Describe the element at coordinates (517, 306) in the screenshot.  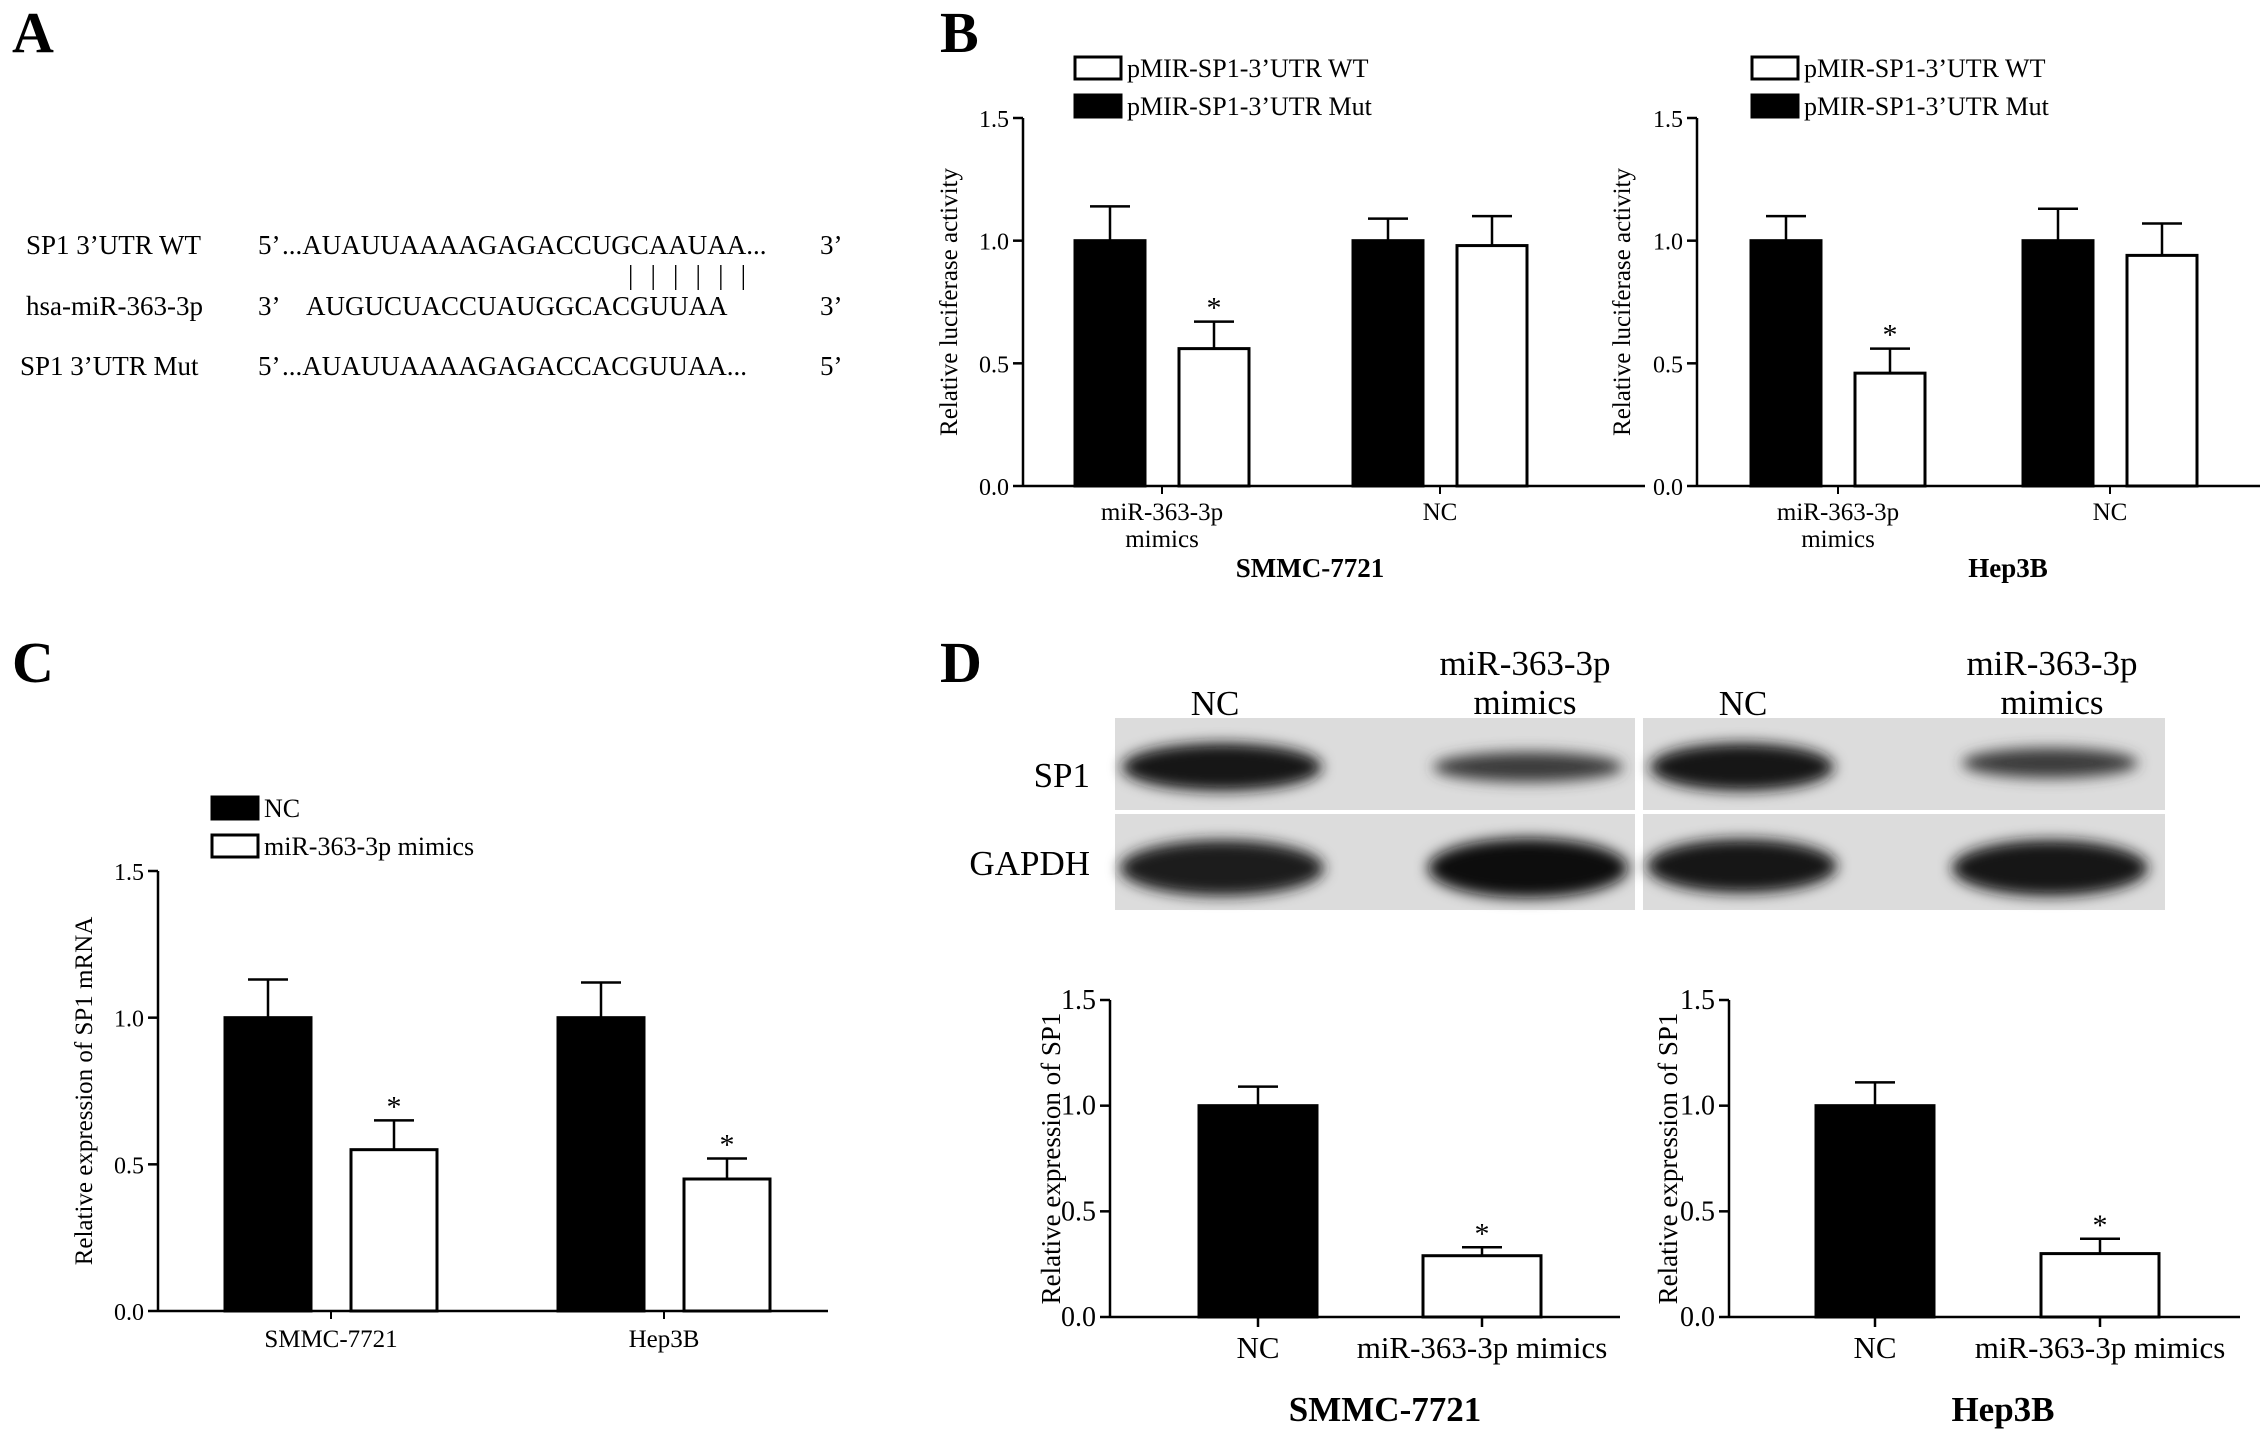
I see `seq-row-mirna-sequence: AUGUCUACCUAUGGCACGUUAA` at that location.